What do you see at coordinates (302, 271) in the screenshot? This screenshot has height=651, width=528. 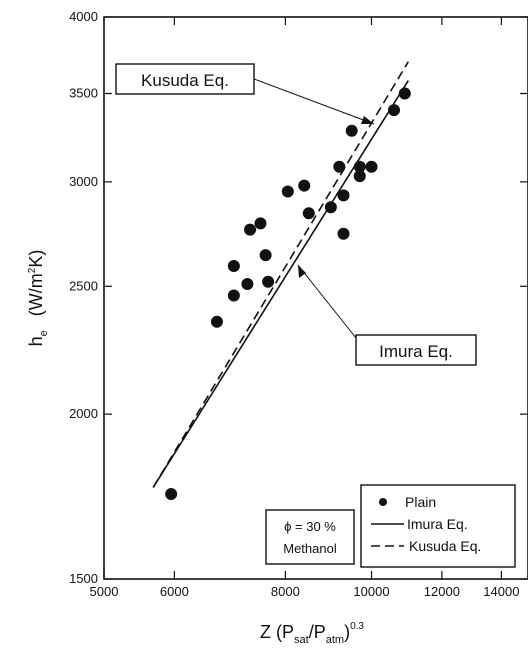 I see `imura-callout-arrowhead` at bounding box center [302, 271].